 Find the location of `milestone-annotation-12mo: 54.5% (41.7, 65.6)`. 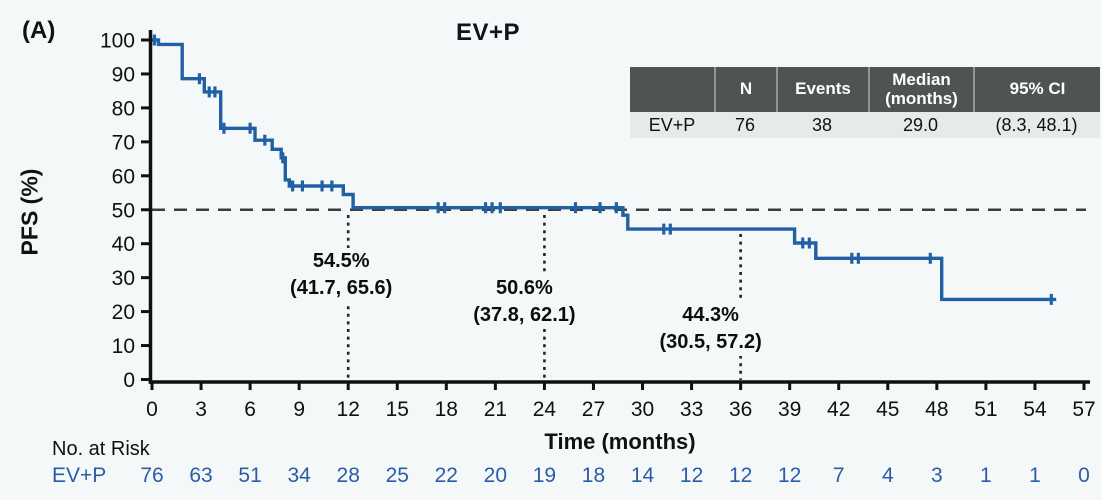

milestone-annotation-12mo: 54.5% (41.7, 65.6) is located at coordinates (341, 275).